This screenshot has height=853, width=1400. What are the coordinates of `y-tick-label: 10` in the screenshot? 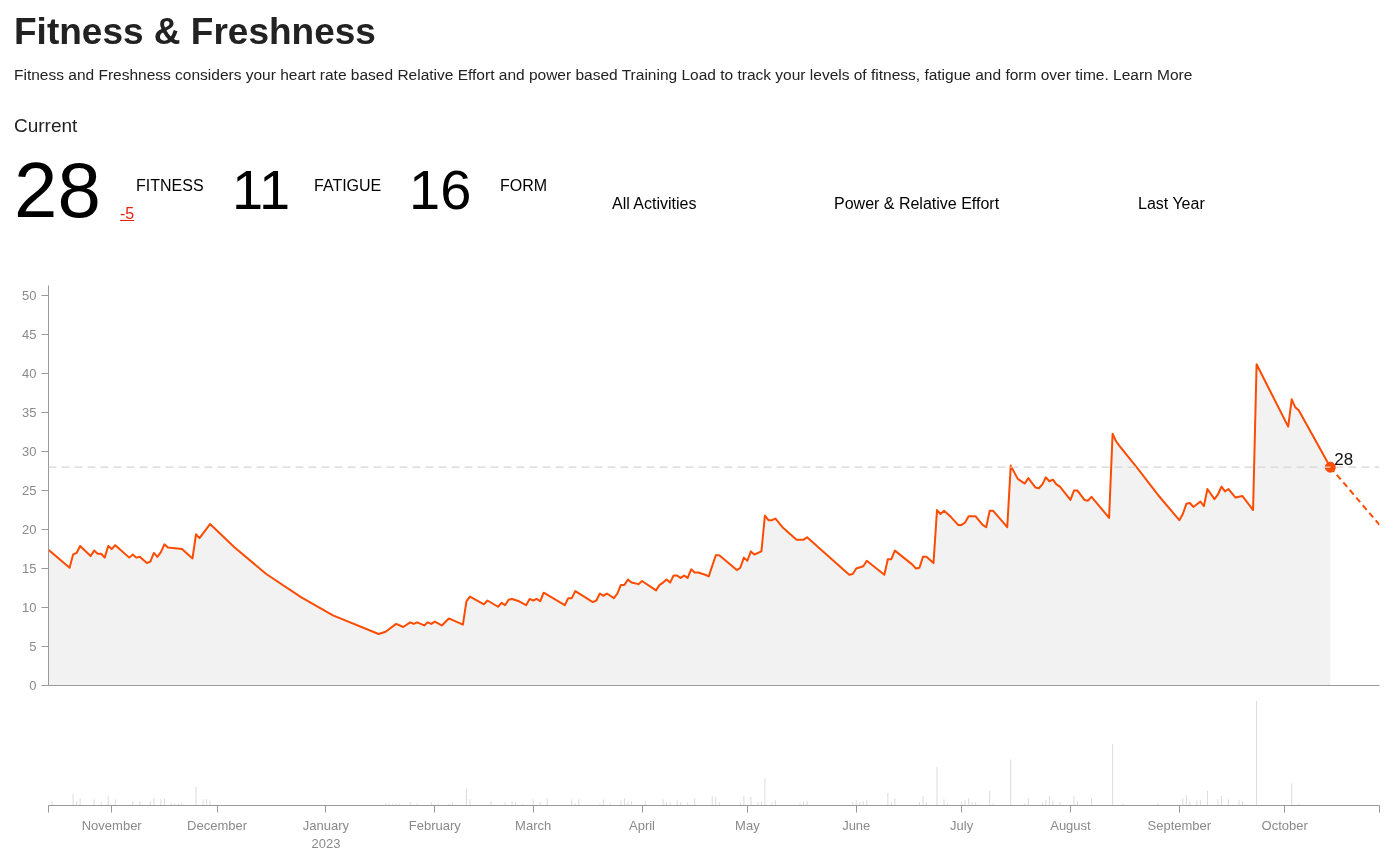 It's located at (29, 608).